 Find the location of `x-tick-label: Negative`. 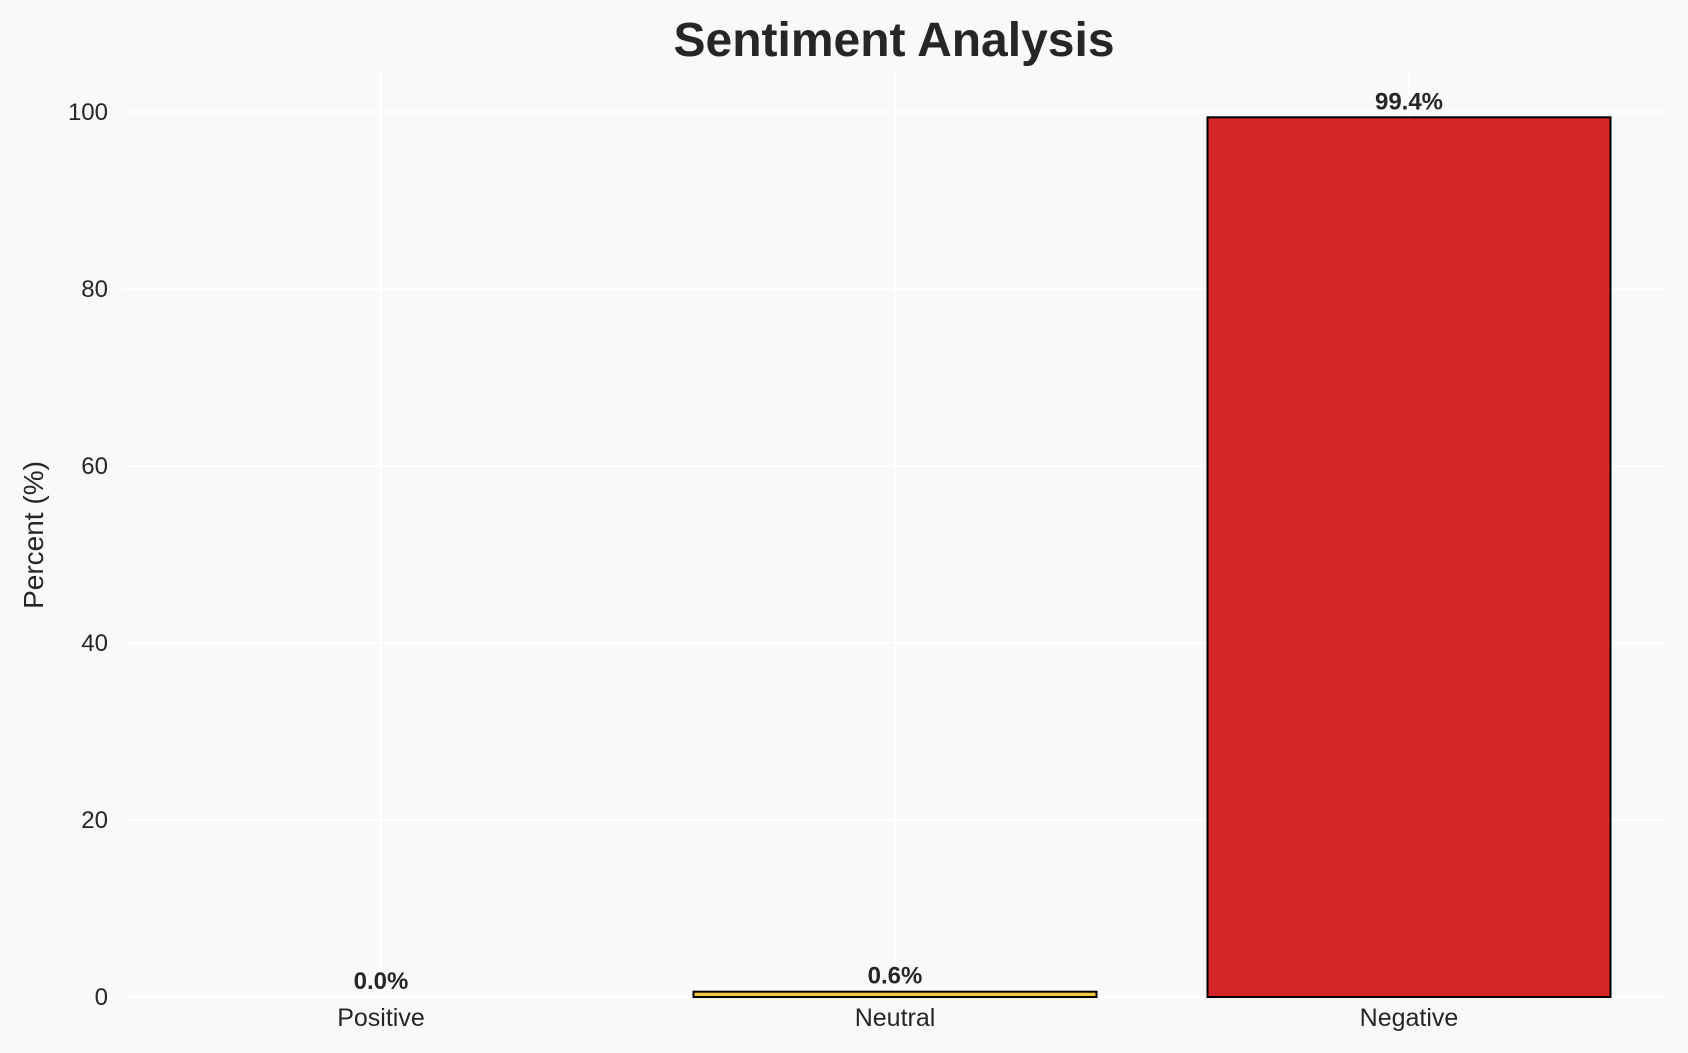

x-tick-label: Negative is located at coordinates (1409, 1018).